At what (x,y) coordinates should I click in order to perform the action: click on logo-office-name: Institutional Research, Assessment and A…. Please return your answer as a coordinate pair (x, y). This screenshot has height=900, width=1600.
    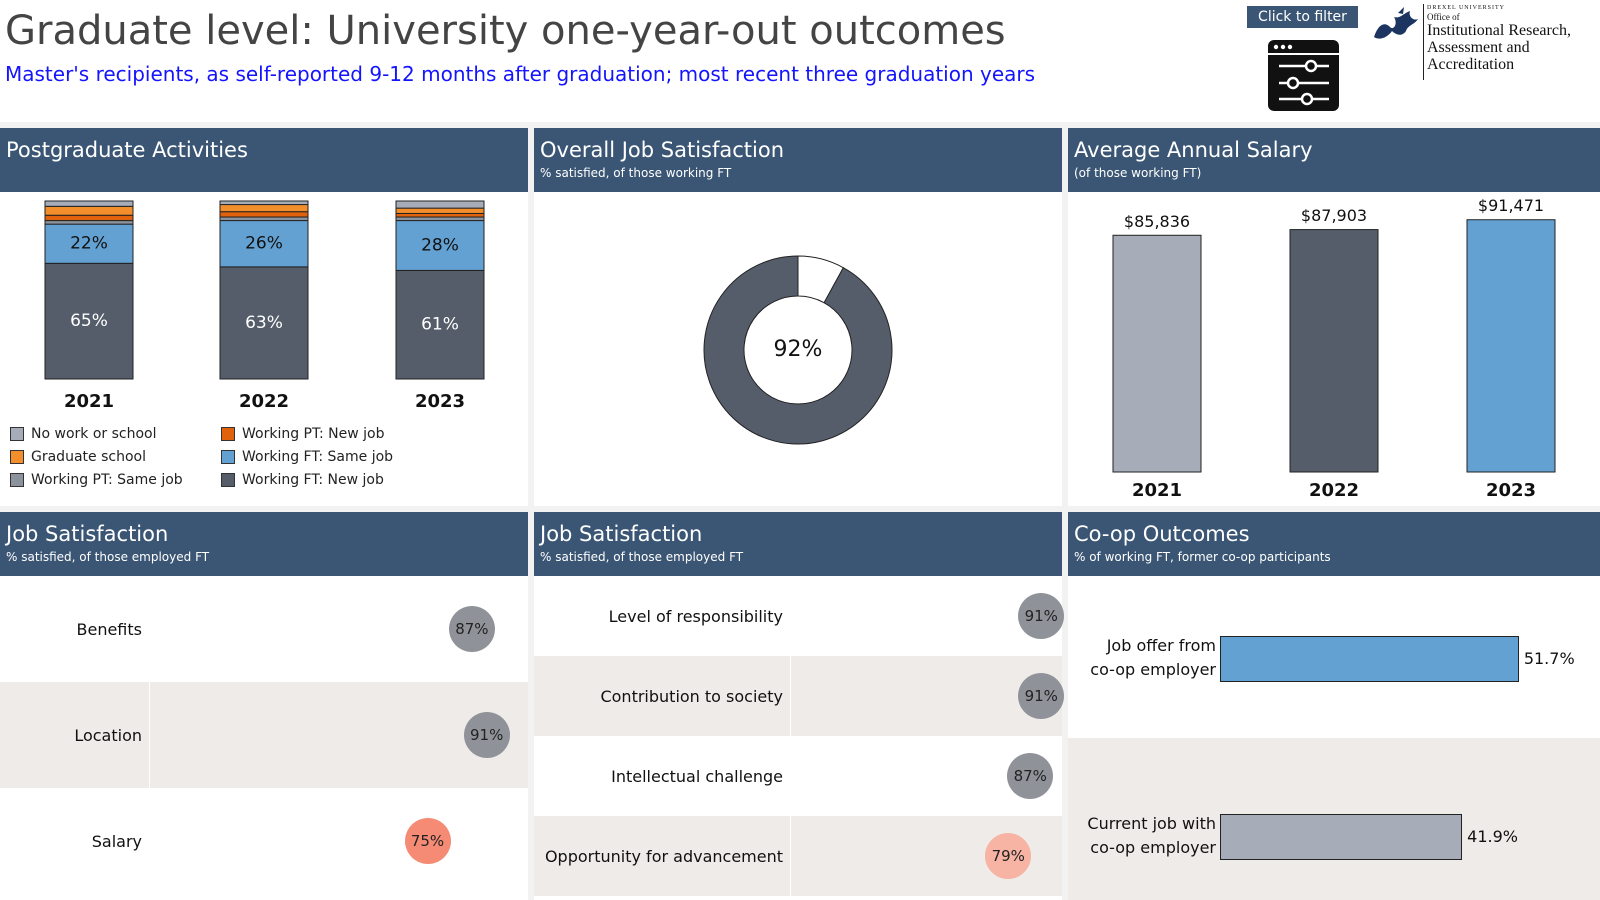
    Looking at the image, I should click on (1499, 47).